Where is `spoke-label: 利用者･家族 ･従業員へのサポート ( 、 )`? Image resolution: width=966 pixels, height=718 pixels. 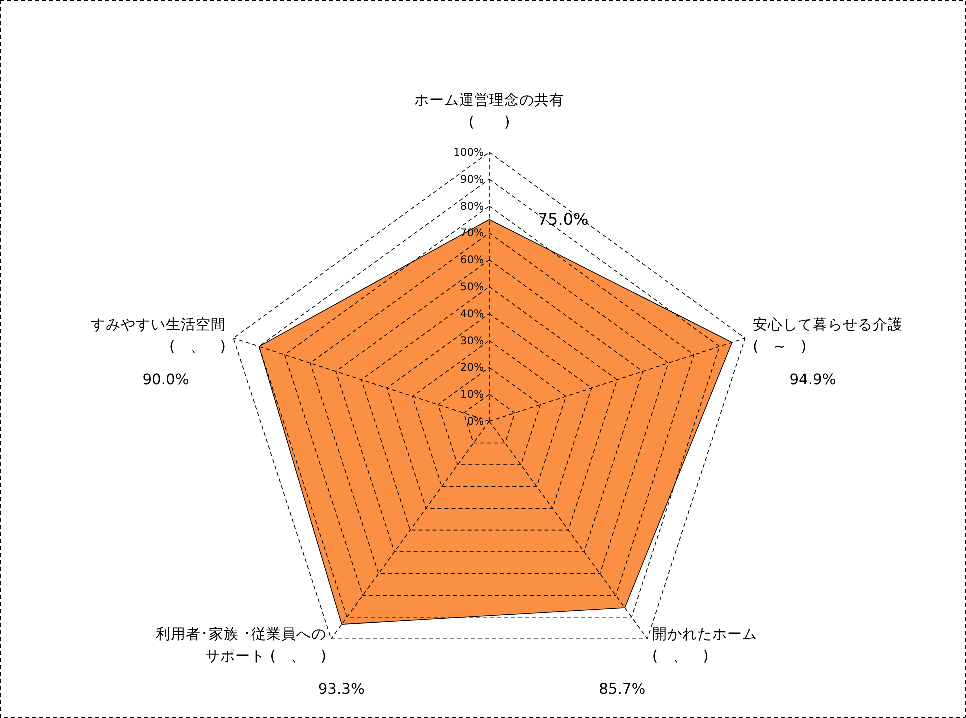
spoke-label: 利用者･家族 ･従業員へのサポート ( 、 ) is located at coordinates (241, 646).